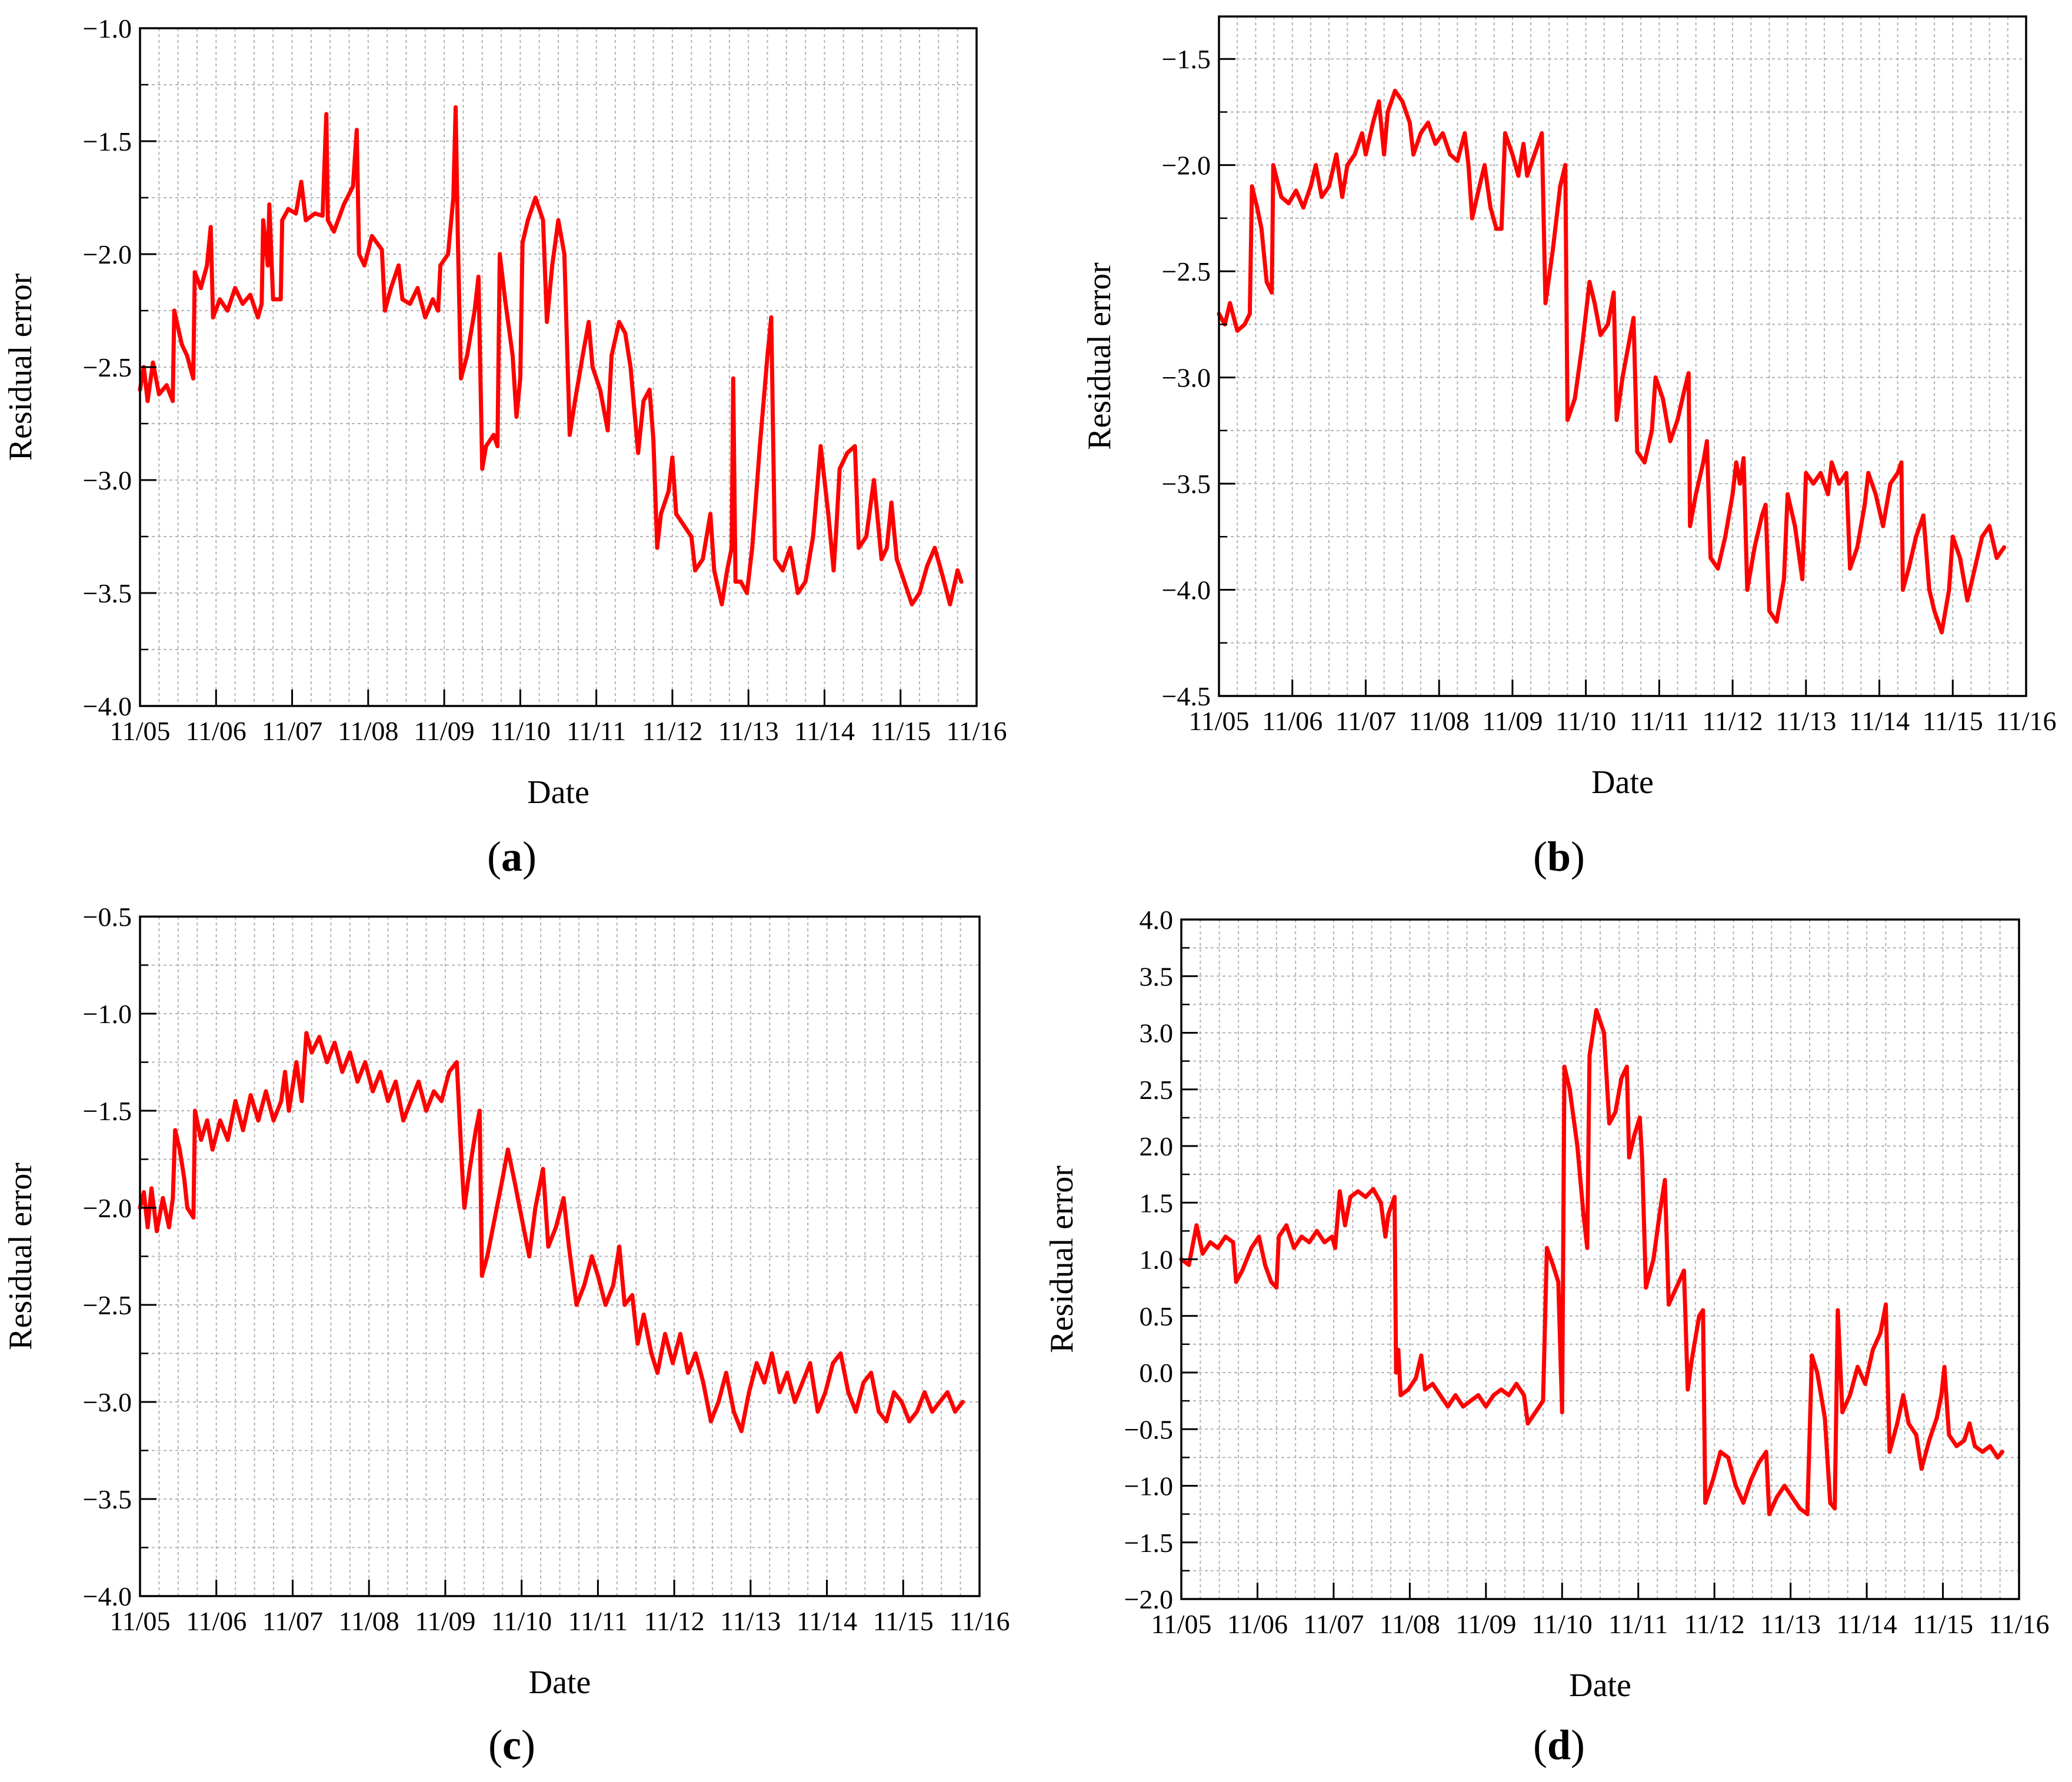  What do you see at coordinates (551, 356) in the screenshot?
I see `series-points` at bounding box center [551, 356].